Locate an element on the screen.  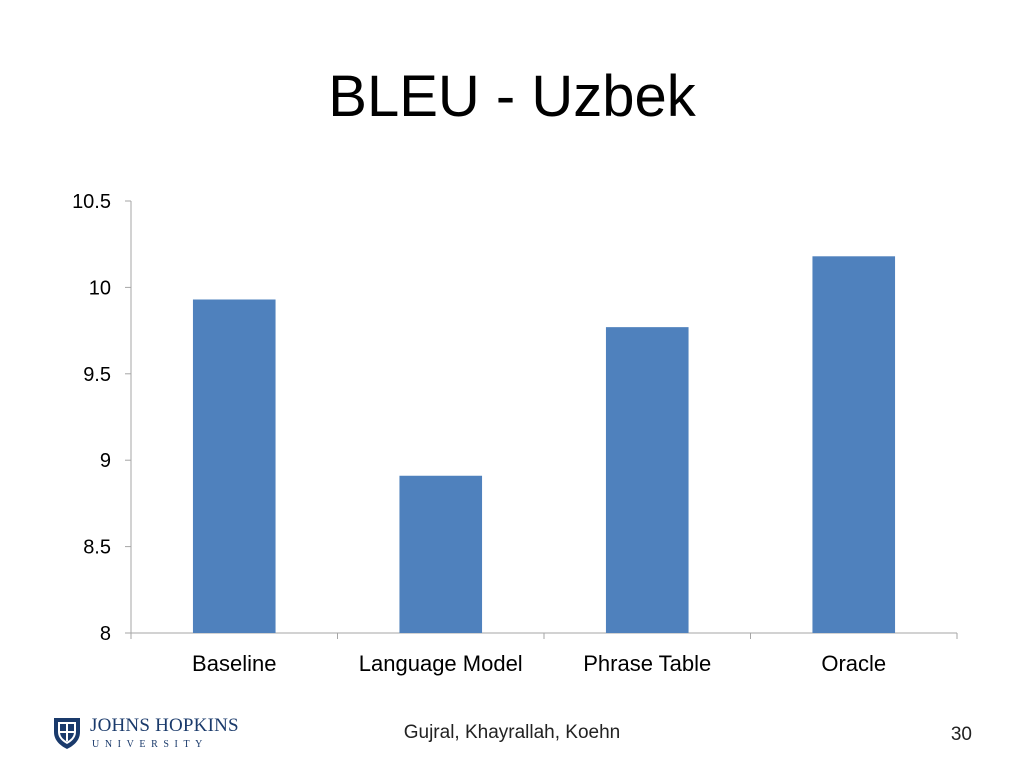
y-tick-label: 8 is located at coordinates (105, 634).